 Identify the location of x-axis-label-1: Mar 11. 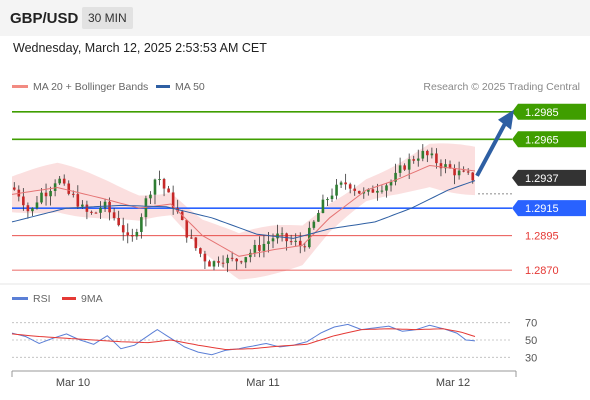
(262, 383).